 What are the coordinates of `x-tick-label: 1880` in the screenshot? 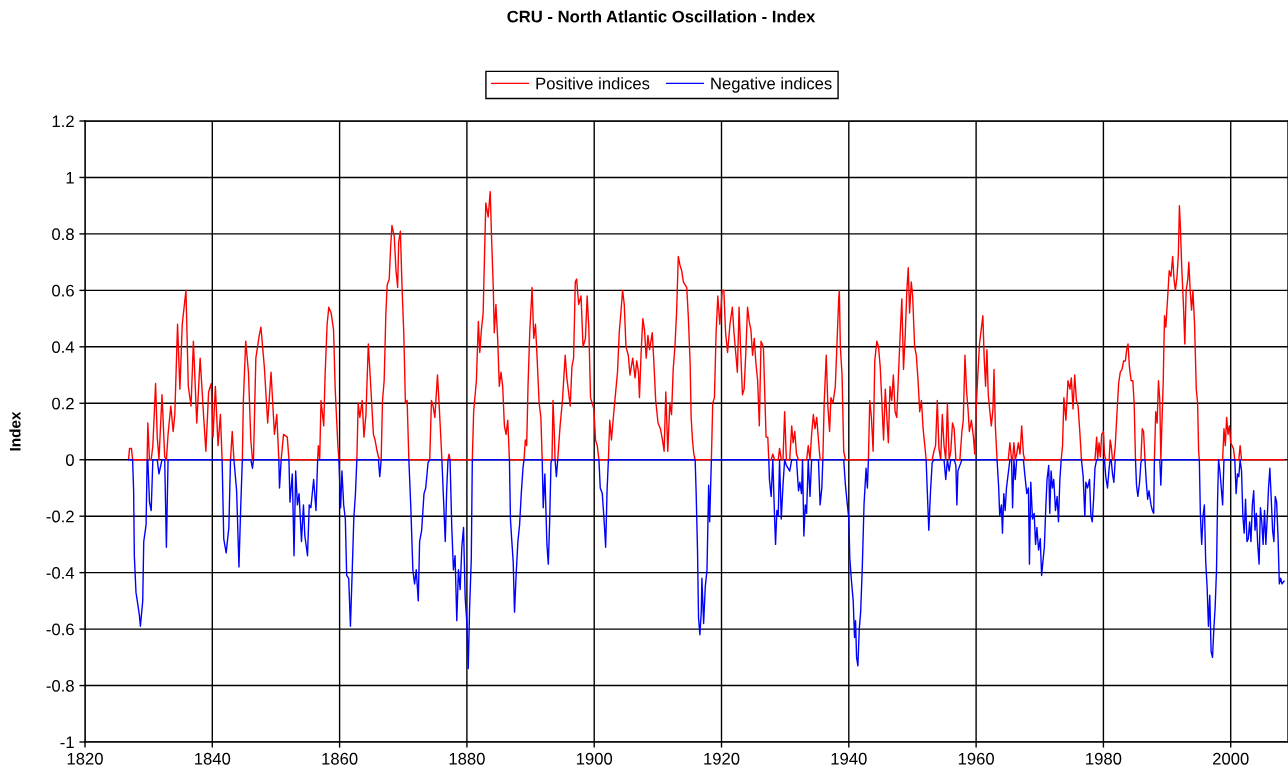 It's located at (467, 758).